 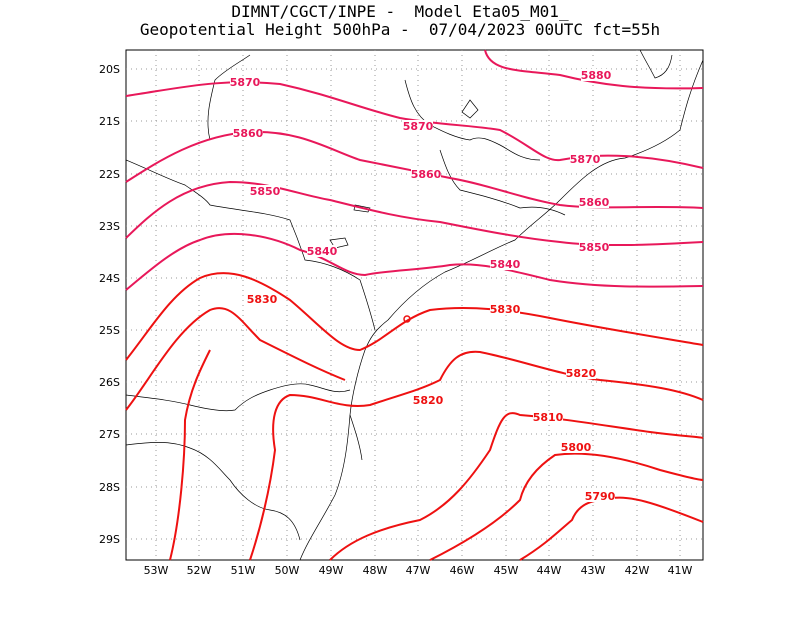 What do you see at coordinates (109, 121) in the screenshot?
I see `lat-tick-label: 21S` at bounding box center [109, 121].